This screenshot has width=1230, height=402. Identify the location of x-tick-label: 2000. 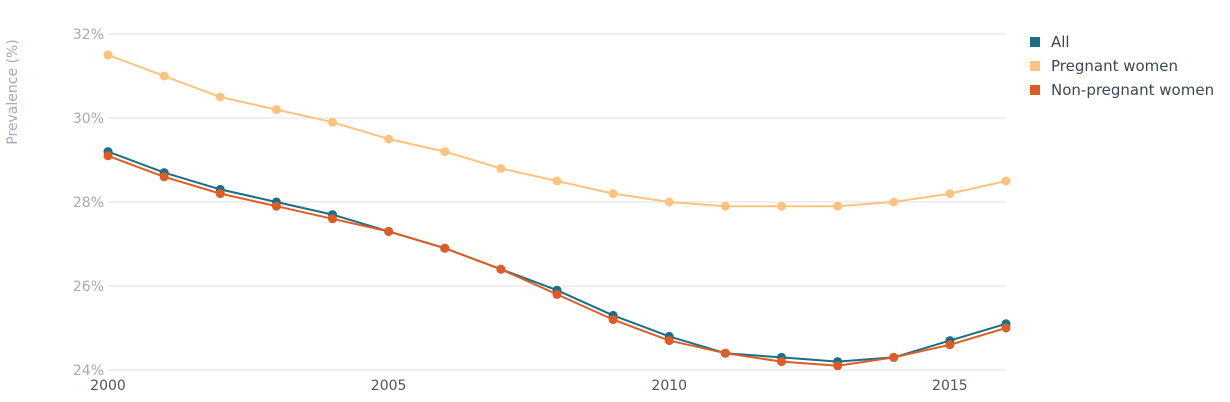
(108, 386).